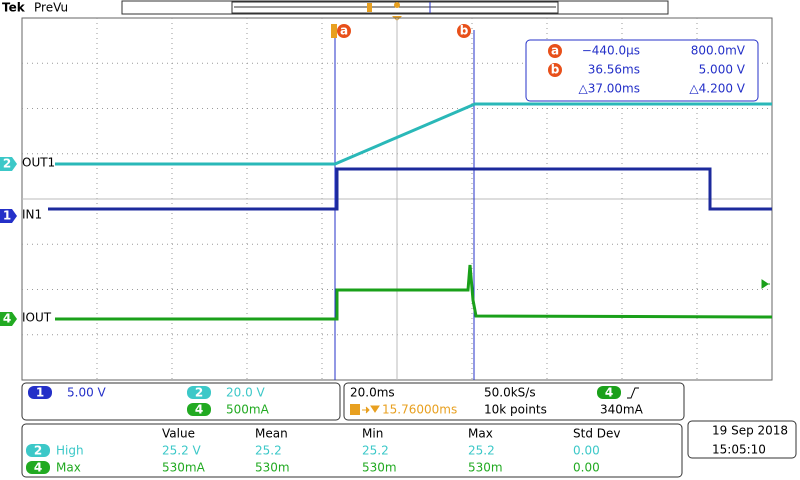 The height and width of the screenshot is (480, 800). What do you see at coordinates (622, 410) in the screenshot?
I see `trigger-level: 340mA` at bounding box center [622, 410].